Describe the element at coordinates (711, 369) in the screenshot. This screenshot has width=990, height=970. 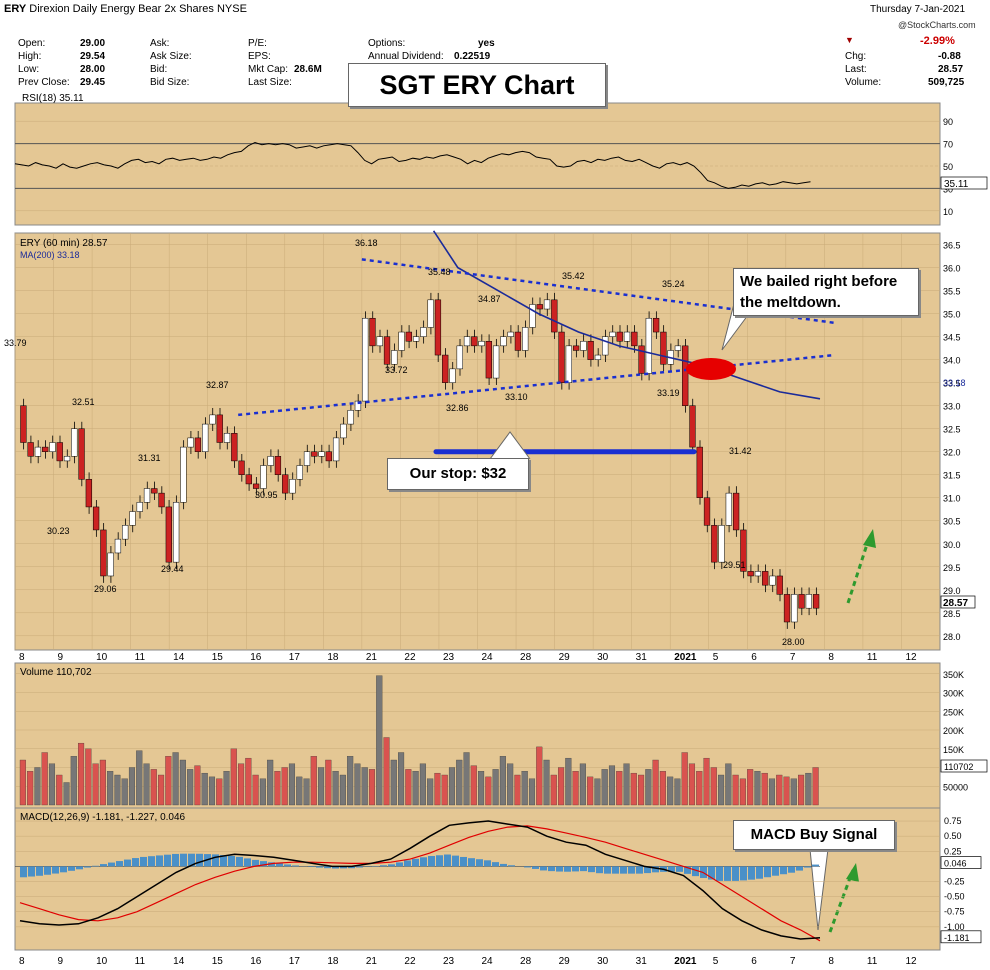
I see `breakdown-marker` at that location.